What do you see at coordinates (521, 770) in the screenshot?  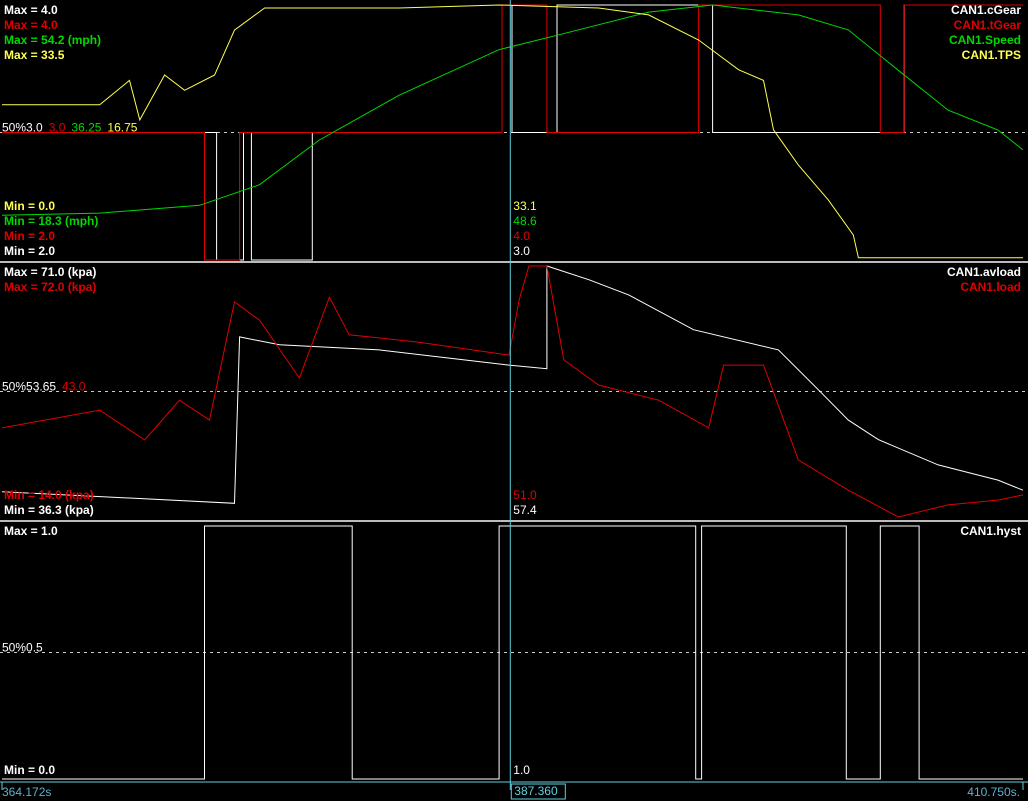 I see `cursor-value: 1.0` at bounding box center [521, 770].